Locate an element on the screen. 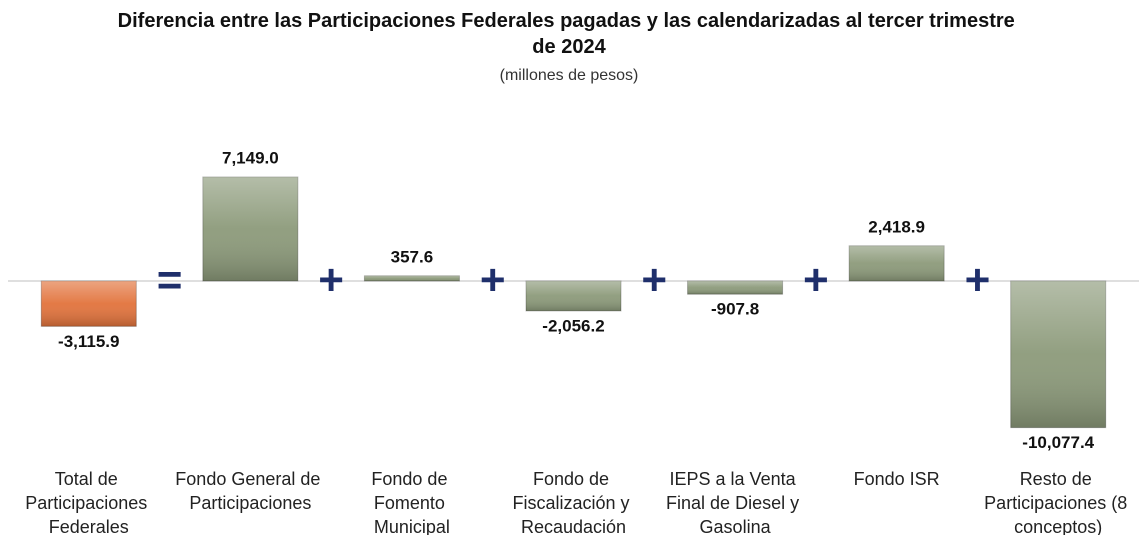 The height and width of the screenshot is (535, 1139). text-line: Participaciones (8 is located at coordinates (1058, 503).